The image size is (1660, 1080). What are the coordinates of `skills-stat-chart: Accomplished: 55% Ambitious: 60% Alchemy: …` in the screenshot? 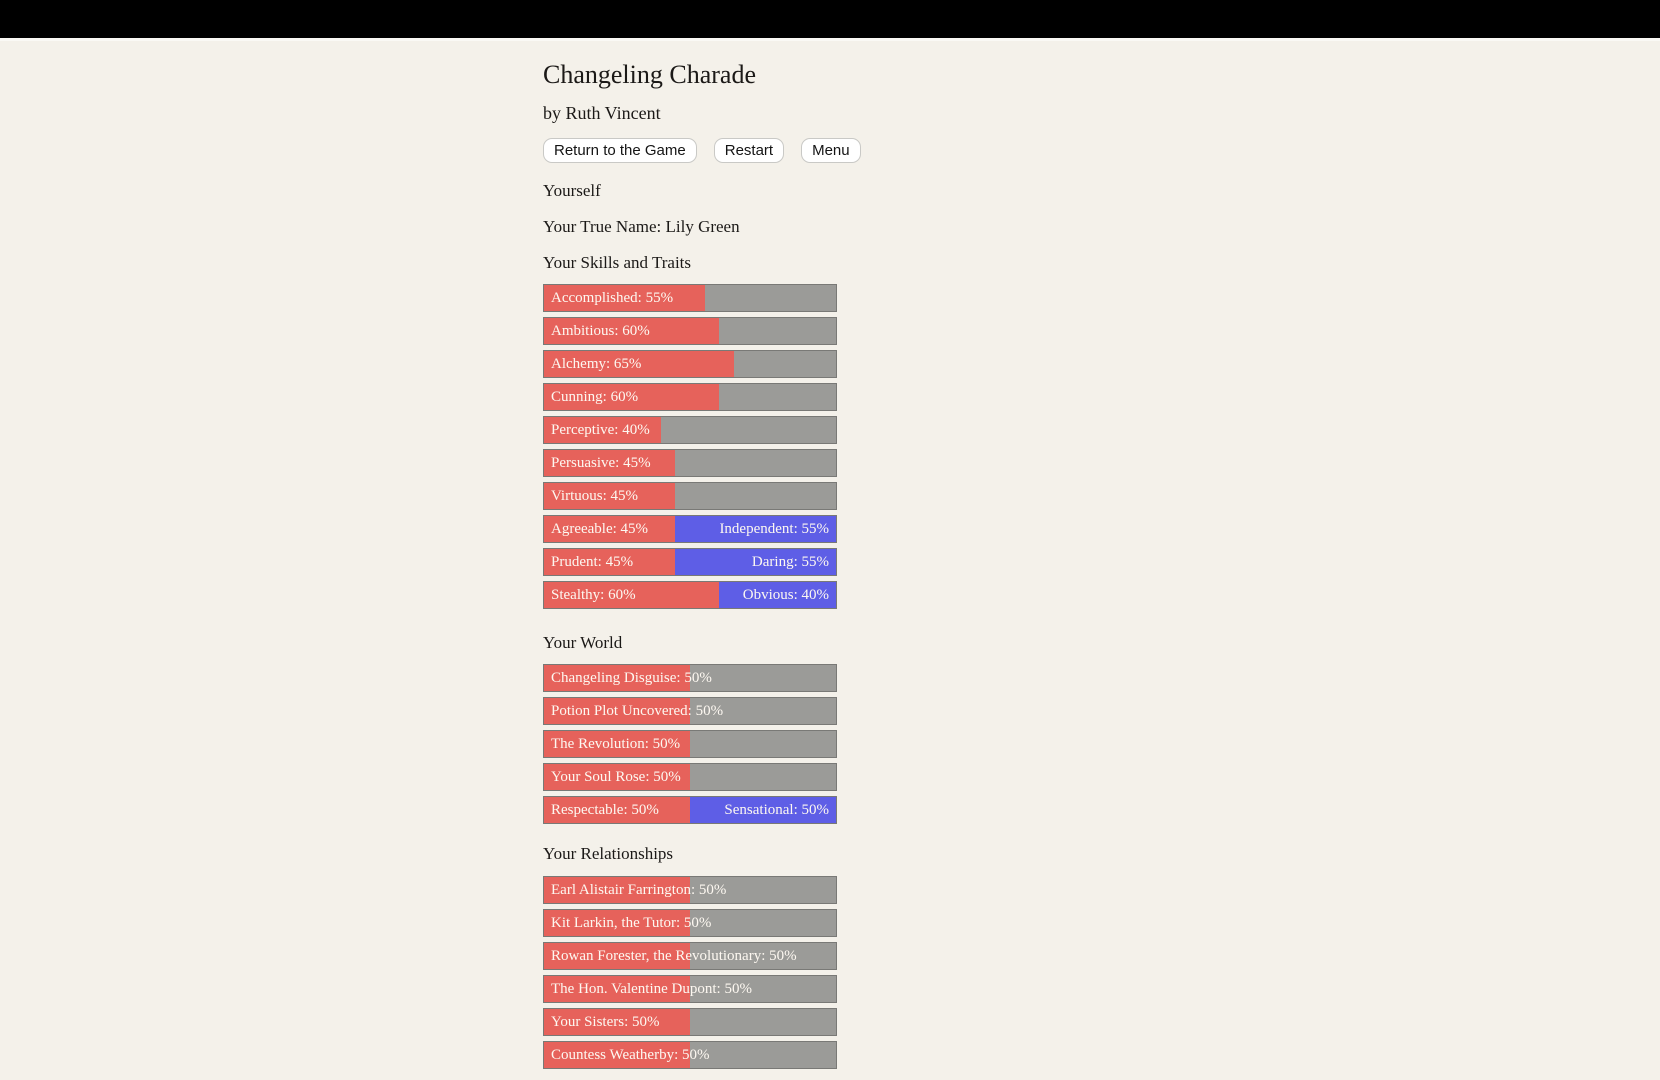 It's located at (690, 446).